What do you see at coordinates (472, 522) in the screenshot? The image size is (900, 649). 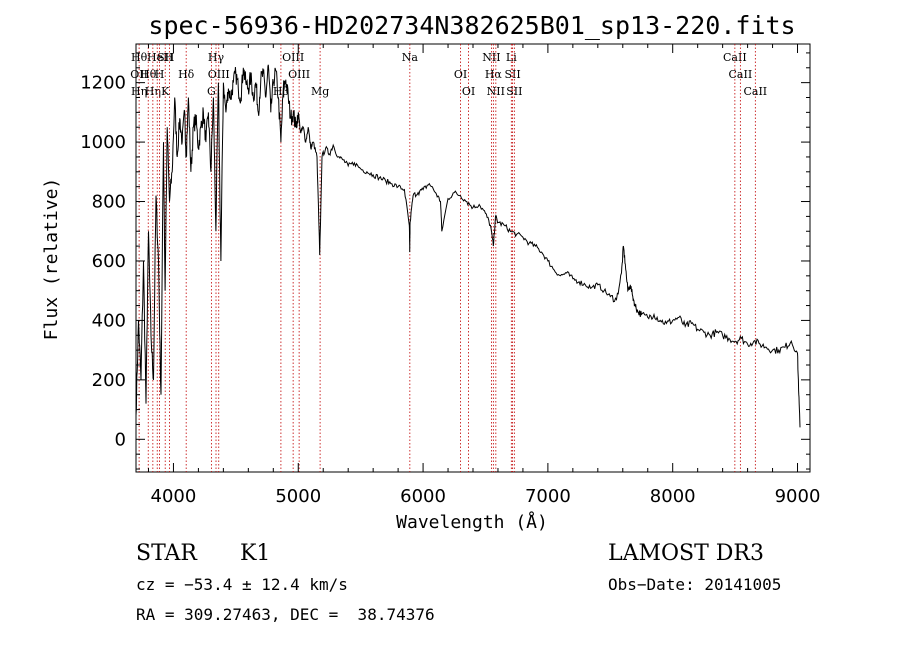 I see `x-axis-label: Wavelength (Å)` at bounding box center [472, 522].